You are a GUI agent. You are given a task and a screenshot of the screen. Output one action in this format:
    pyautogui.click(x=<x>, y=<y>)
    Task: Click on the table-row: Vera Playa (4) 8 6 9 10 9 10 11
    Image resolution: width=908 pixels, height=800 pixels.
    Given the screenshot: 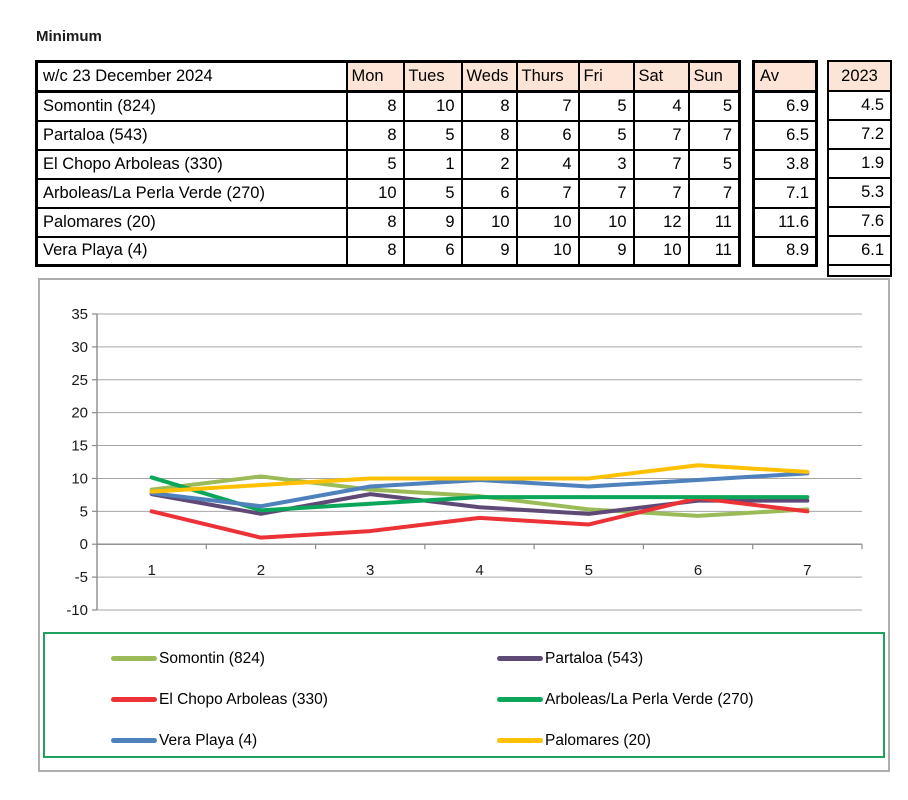 What is the action you would take?
    pyautogui.click(x=388, y=251)
    